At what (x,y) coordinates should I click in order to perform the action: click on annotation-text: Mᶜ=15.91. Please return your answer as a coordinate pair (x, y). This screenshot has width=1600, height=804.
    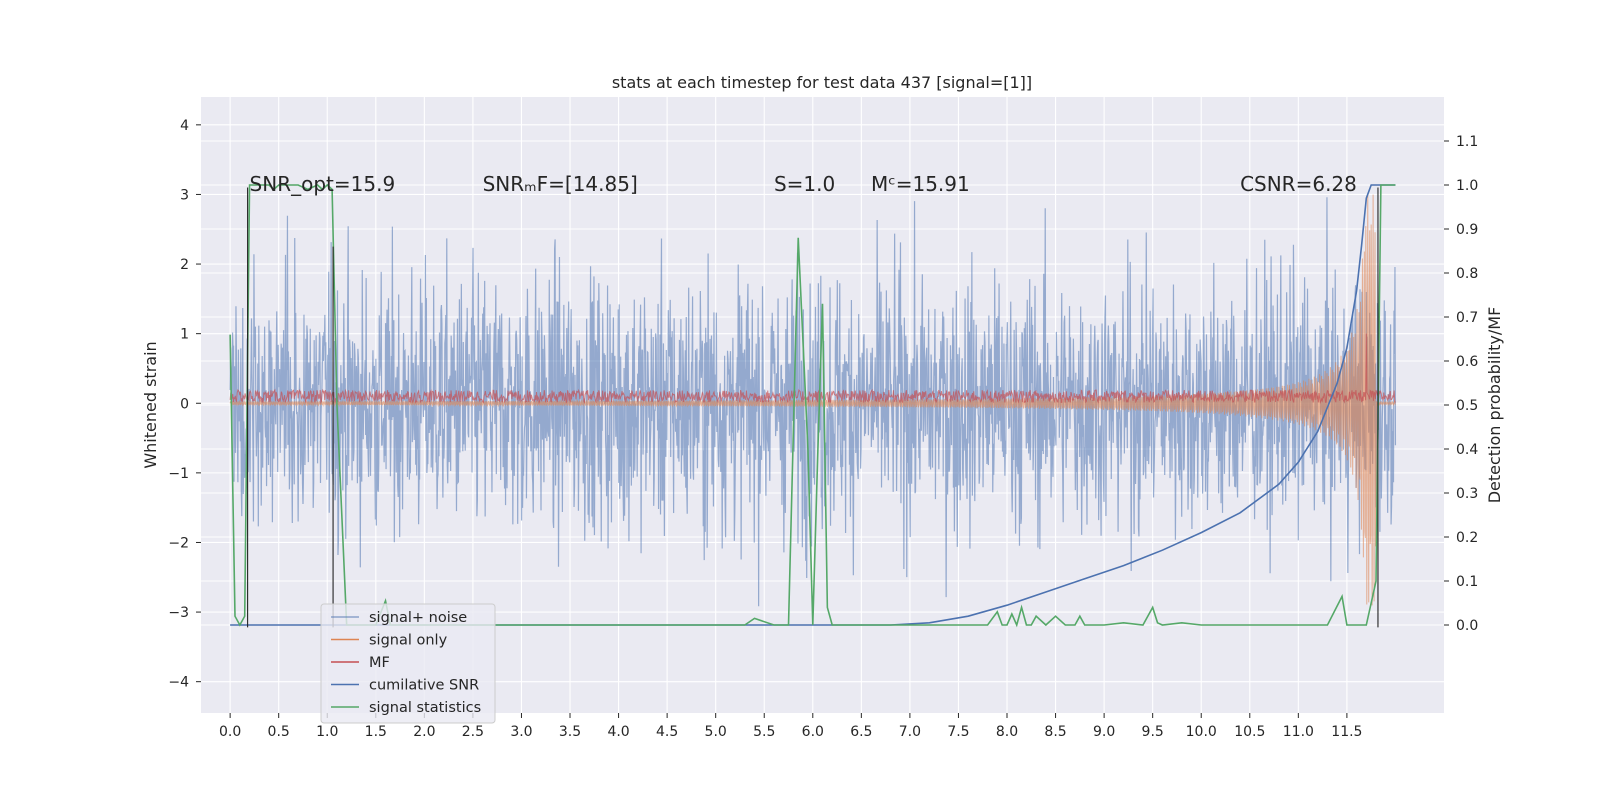
    Looking at the image, I should click on (920, 184).